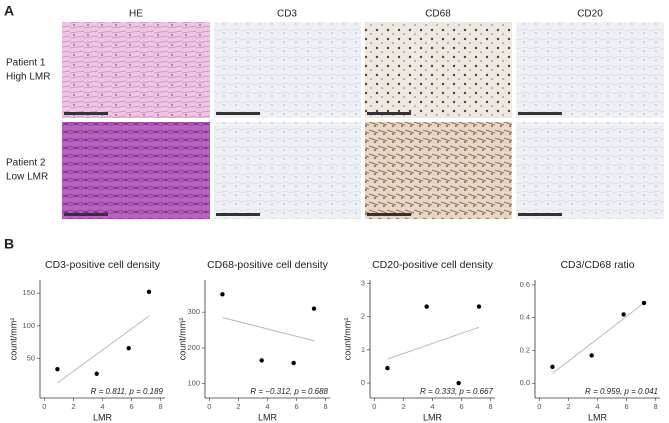  What do you see at coordinates (103, 265) in the screenshot?
I see `chart-title: CD3-positive cell density` at bounding box center [103, 265].